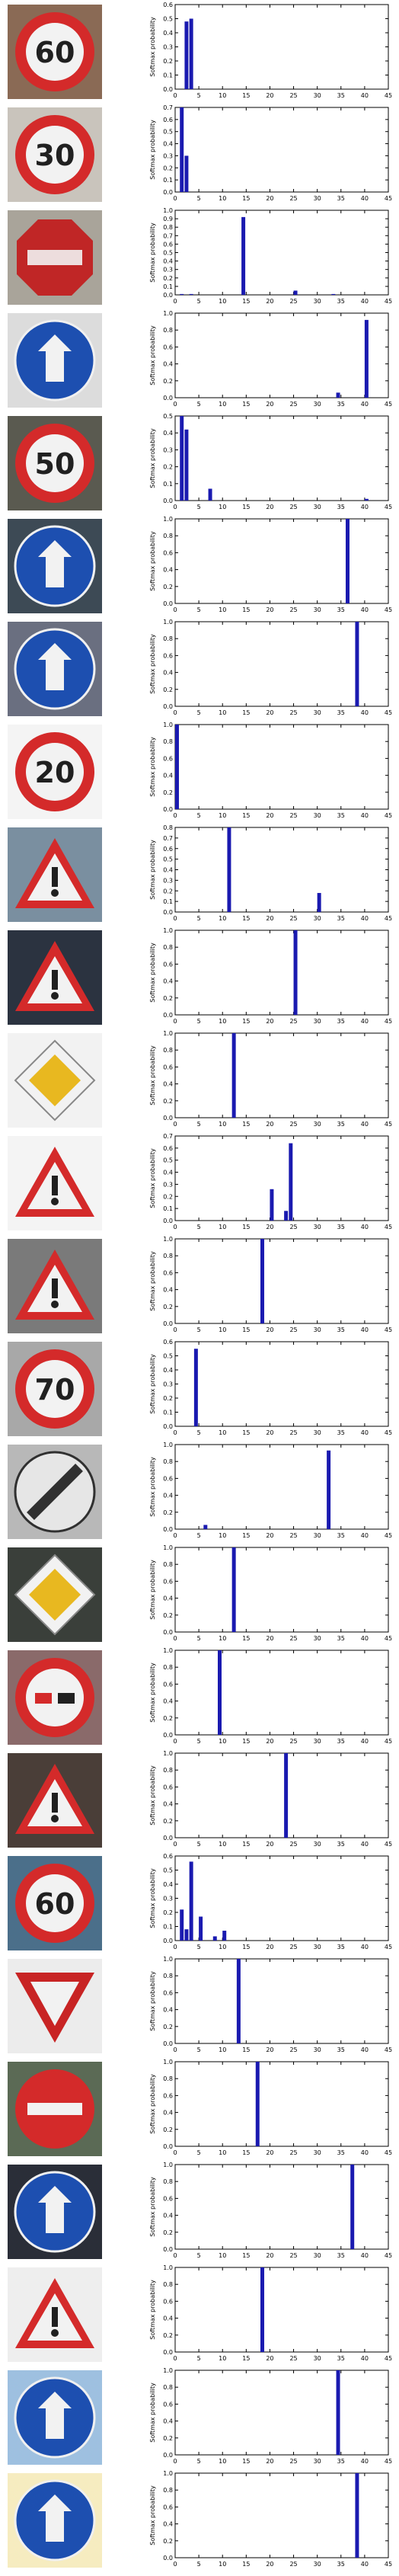  What do you see at coordinates (168, 1208) in the screenshot?
I see `y-tick-label: 0.1` at bounding box center [168, 1208].